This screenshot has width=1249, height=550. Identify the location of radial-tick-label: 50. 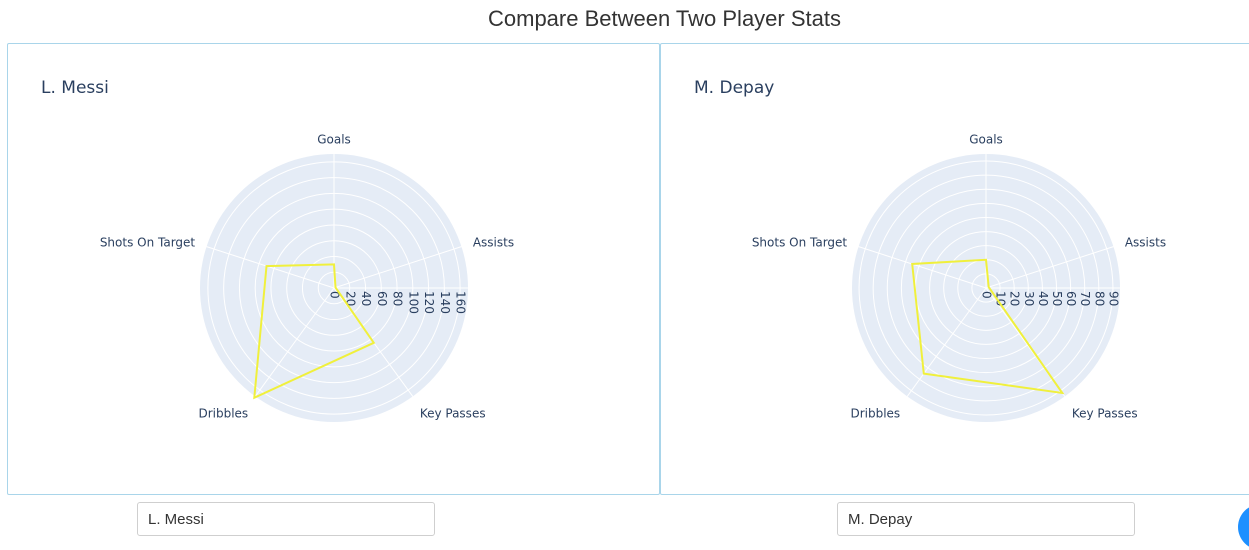
(1057, 298).